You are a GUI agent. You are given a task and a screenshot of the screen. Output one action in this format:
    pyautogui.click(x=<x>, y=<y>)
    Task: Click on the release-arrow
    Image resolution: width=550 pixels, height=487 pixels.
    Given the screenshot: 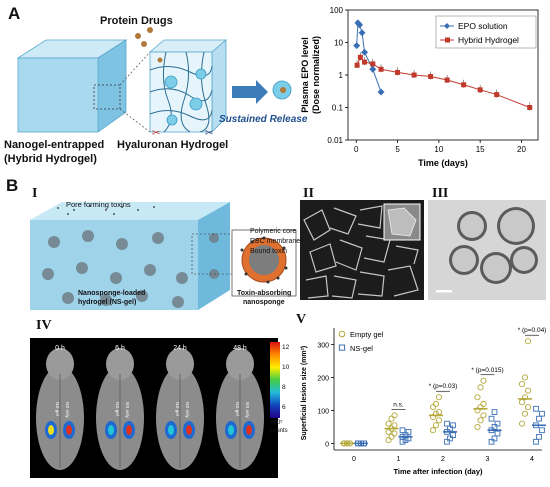 What is the action you would take?
    pyautogui.click(x=250, y=92)
    